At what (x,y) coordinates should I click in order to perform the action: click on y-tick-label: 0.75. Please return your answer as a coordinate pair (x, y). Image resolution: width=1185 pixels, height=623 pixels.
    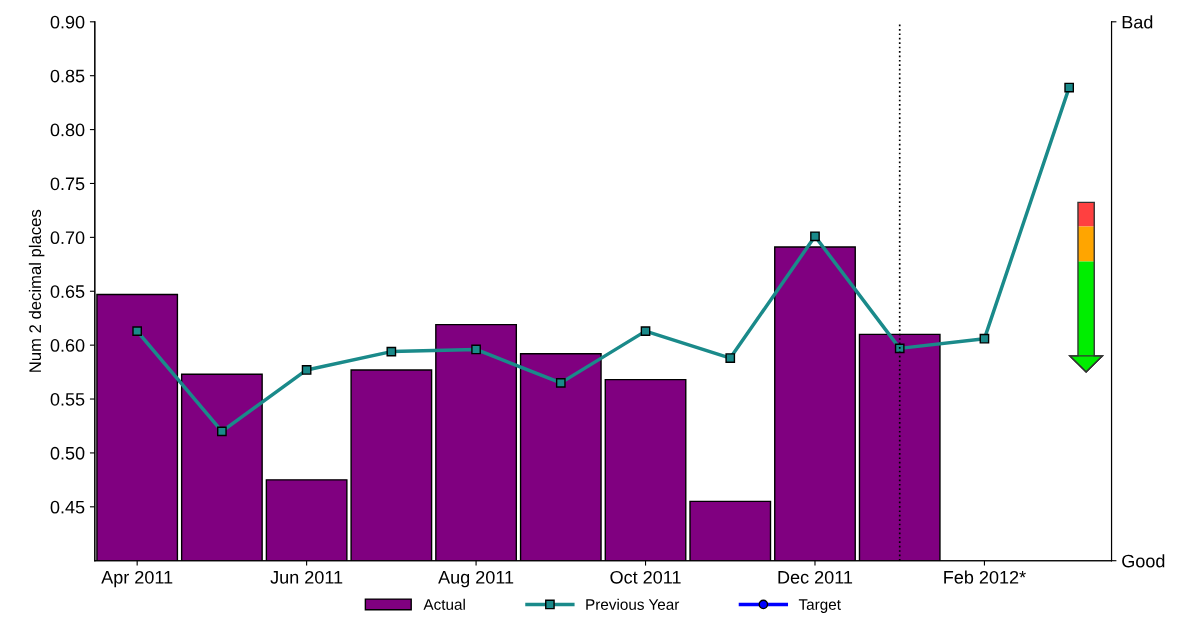
    Looking at the image, I should click on (67, 184).